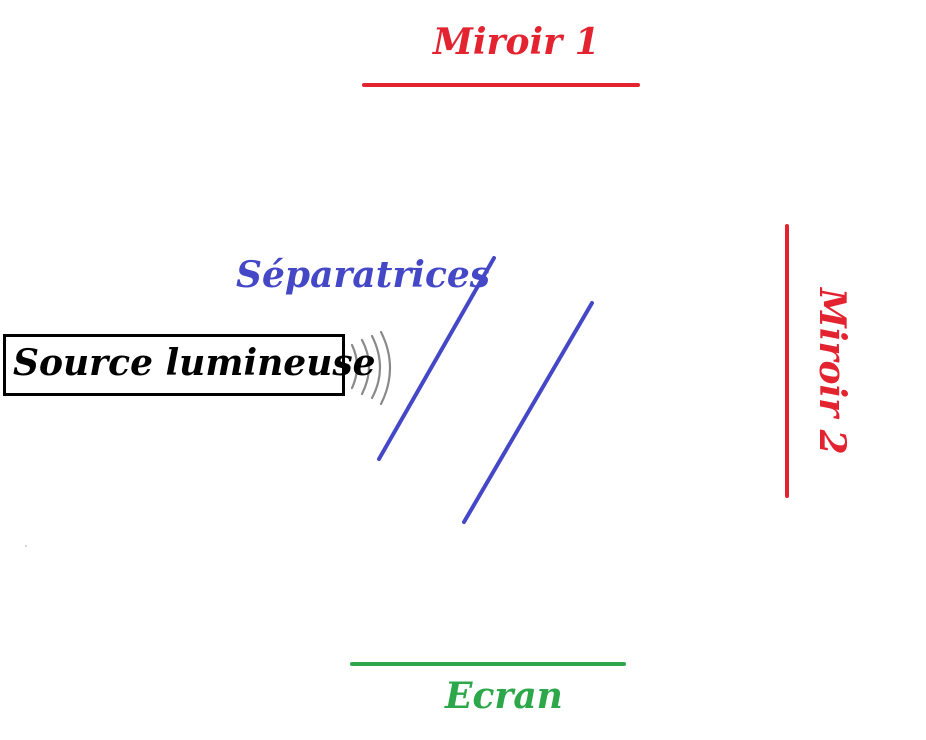  What do you see at coordinates (832, 371) in the screenshot?
I see `mirror-2-label: Miroir 2` at bounding box center [832, 371].